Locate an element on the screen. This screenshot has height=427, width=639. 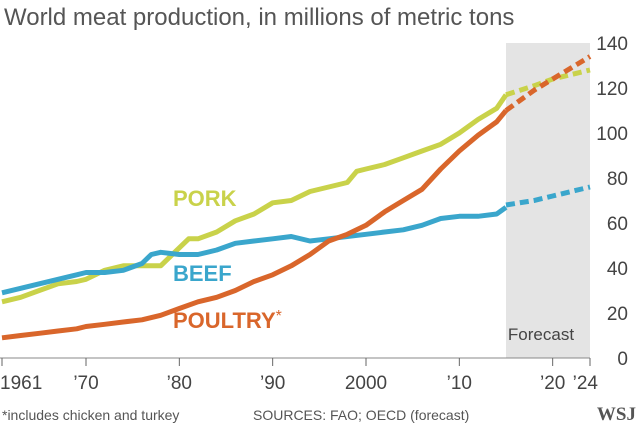
y-tick-label: 80 is located at coordinates (617, 179).